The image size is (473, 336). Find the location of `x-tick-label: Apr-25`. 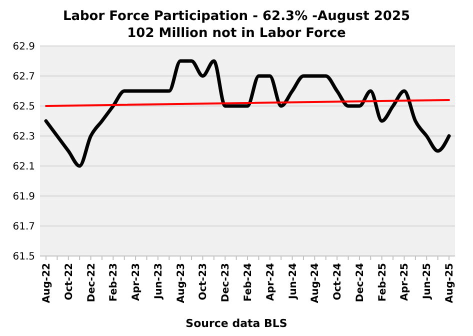

x-tick-label: Apr-25 is located at coordinates (405, 281).